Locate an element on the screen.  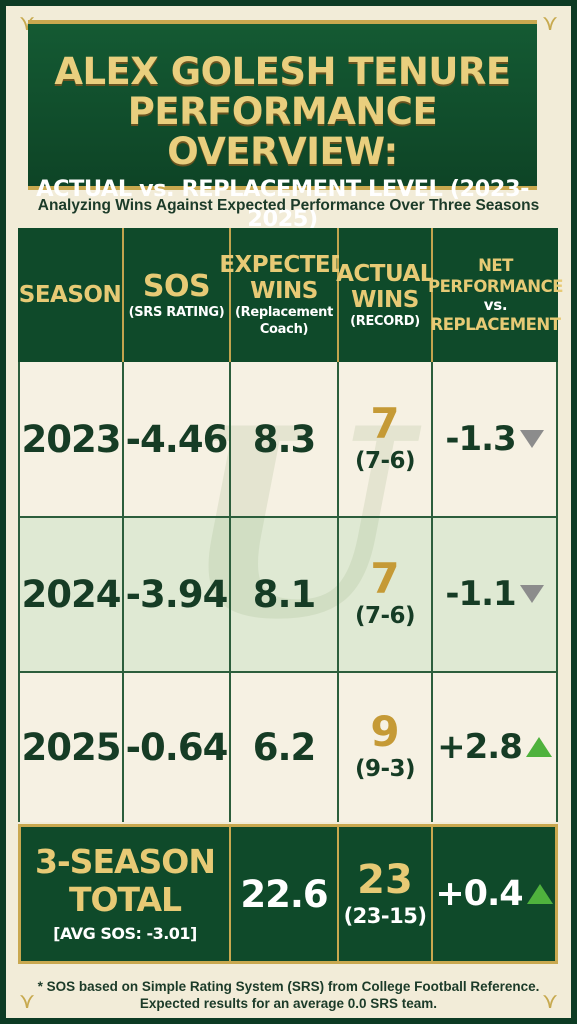
header-net-line4: REPLACEMENT is located at coordinates (496, 324).